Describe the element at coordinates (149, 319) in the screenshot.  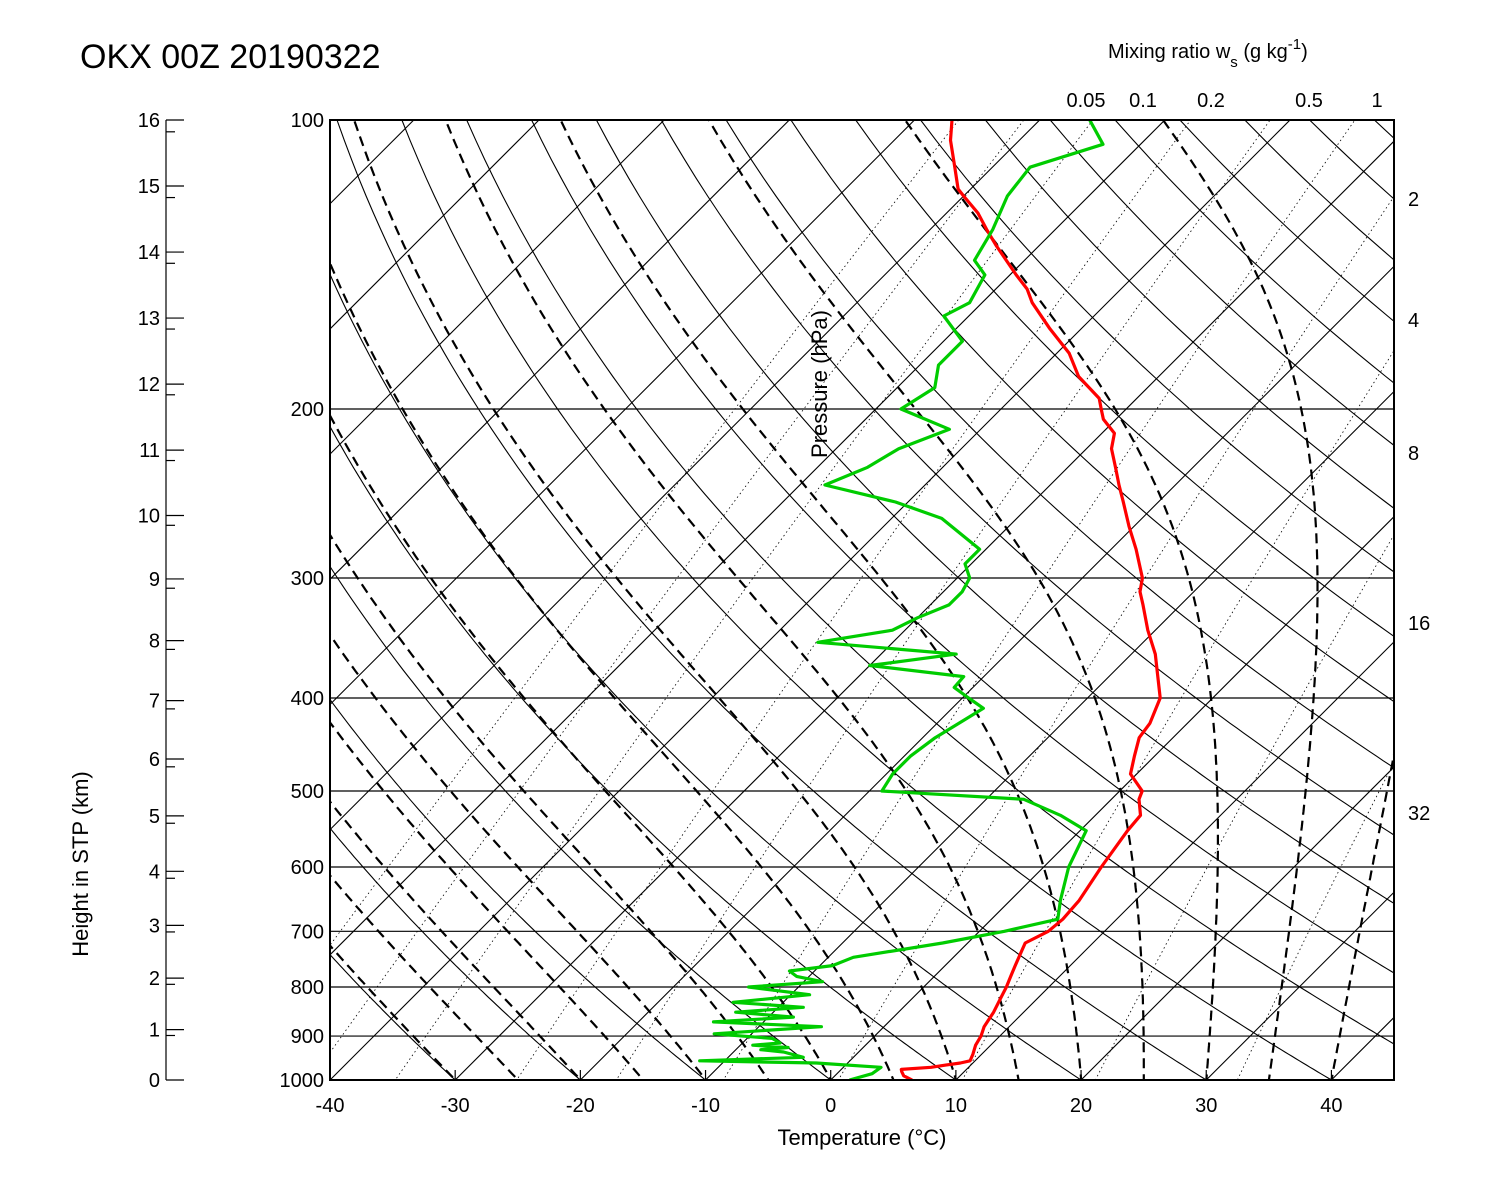
I see `height-tick-label: 13` at that location.